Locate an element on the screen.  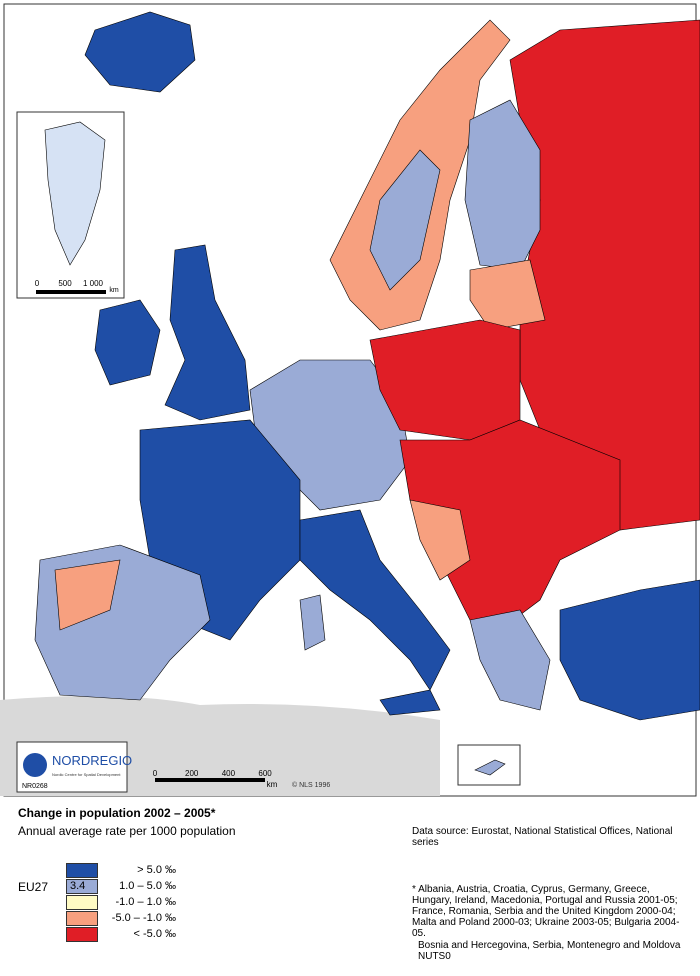
baltics is located at coordinates (507, 295).